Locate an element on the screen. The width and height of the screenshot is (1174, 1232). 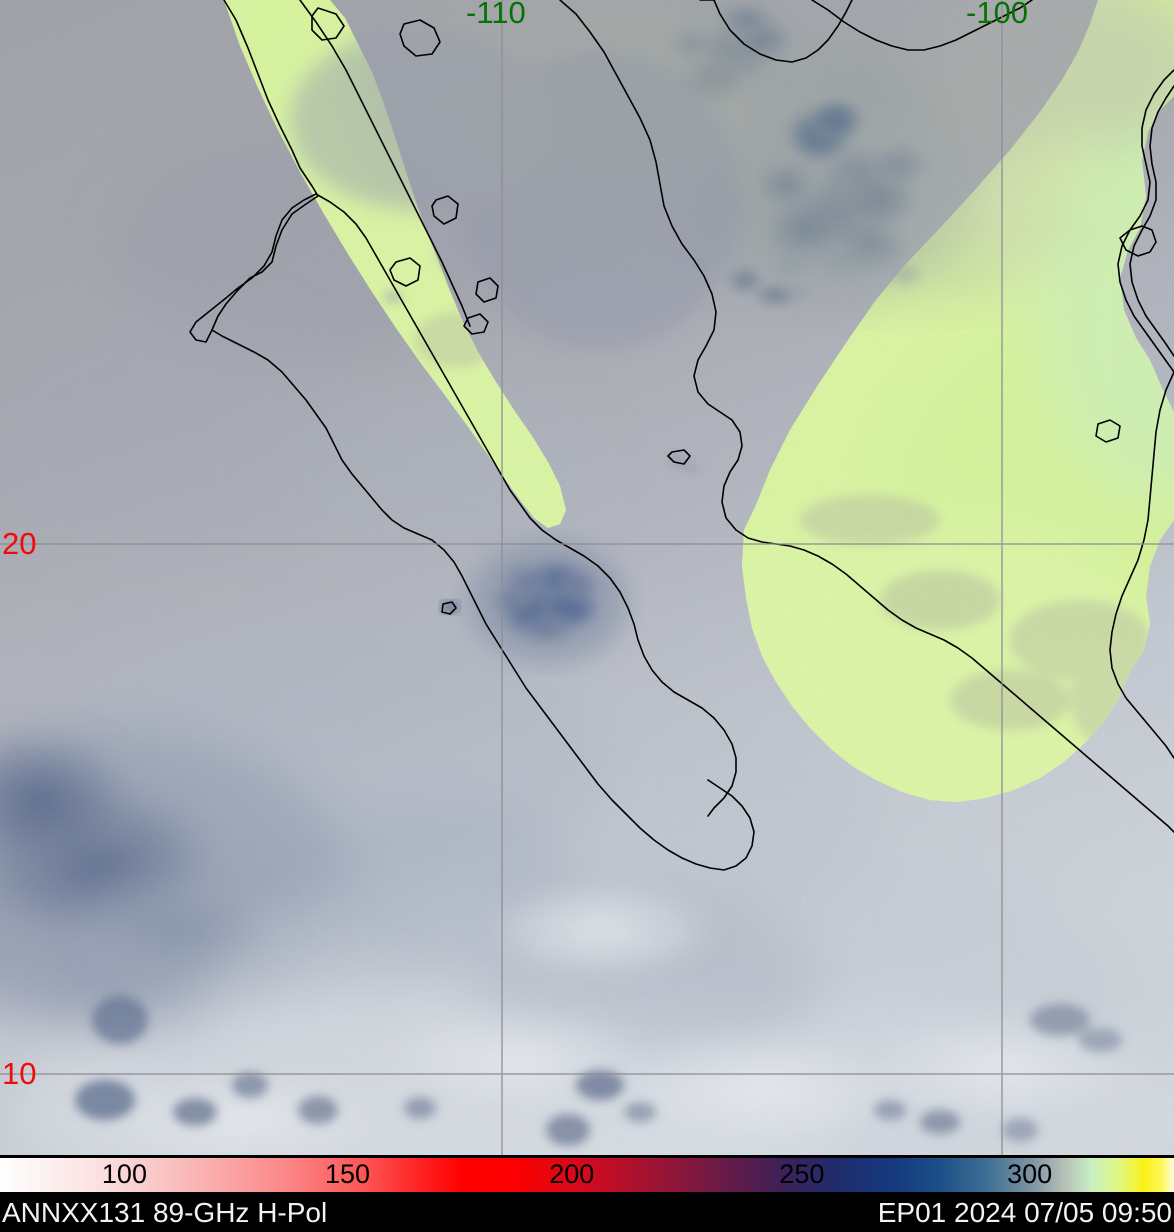
longitude-label-minus110: -110 is located at coordinates (496, 15).